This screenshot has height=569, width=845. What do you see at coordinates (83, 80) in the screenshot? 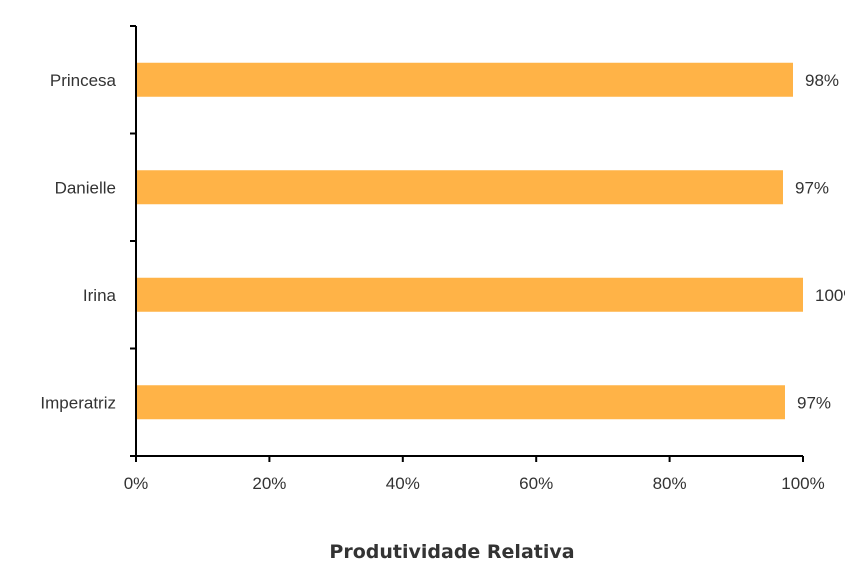
I see `category-label: Princesa` at bounding box center [83, 80].